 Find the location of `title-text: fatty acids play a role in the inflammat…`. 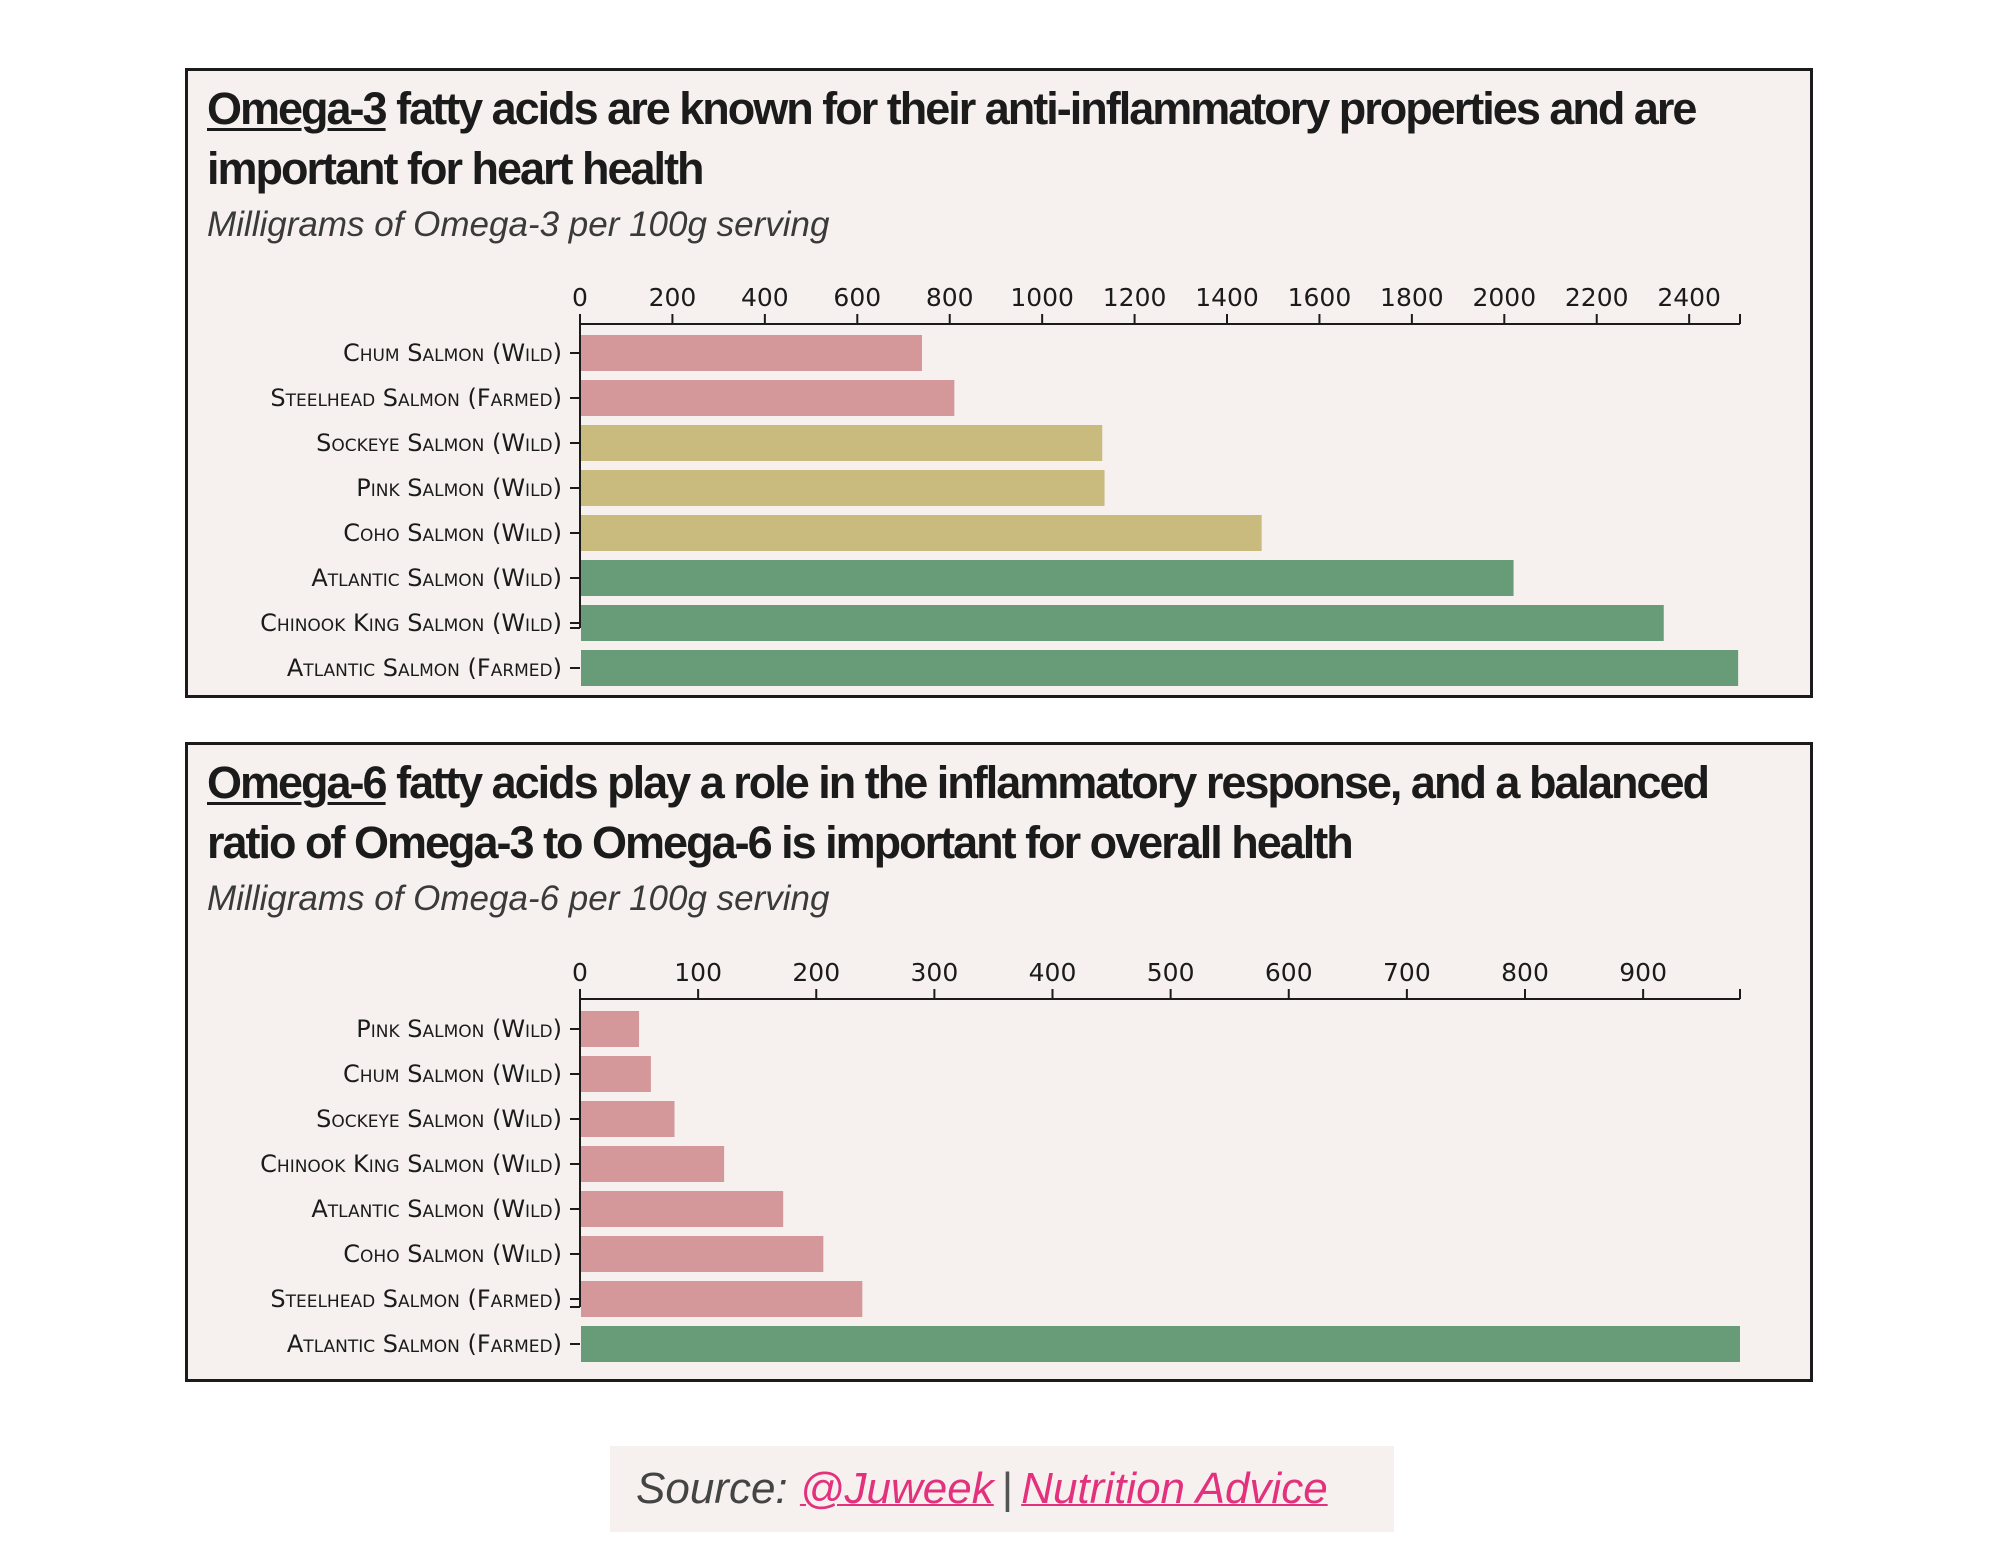

title-text: fatty acids play a role in the inflammat… is located at coordinates (958, 812).